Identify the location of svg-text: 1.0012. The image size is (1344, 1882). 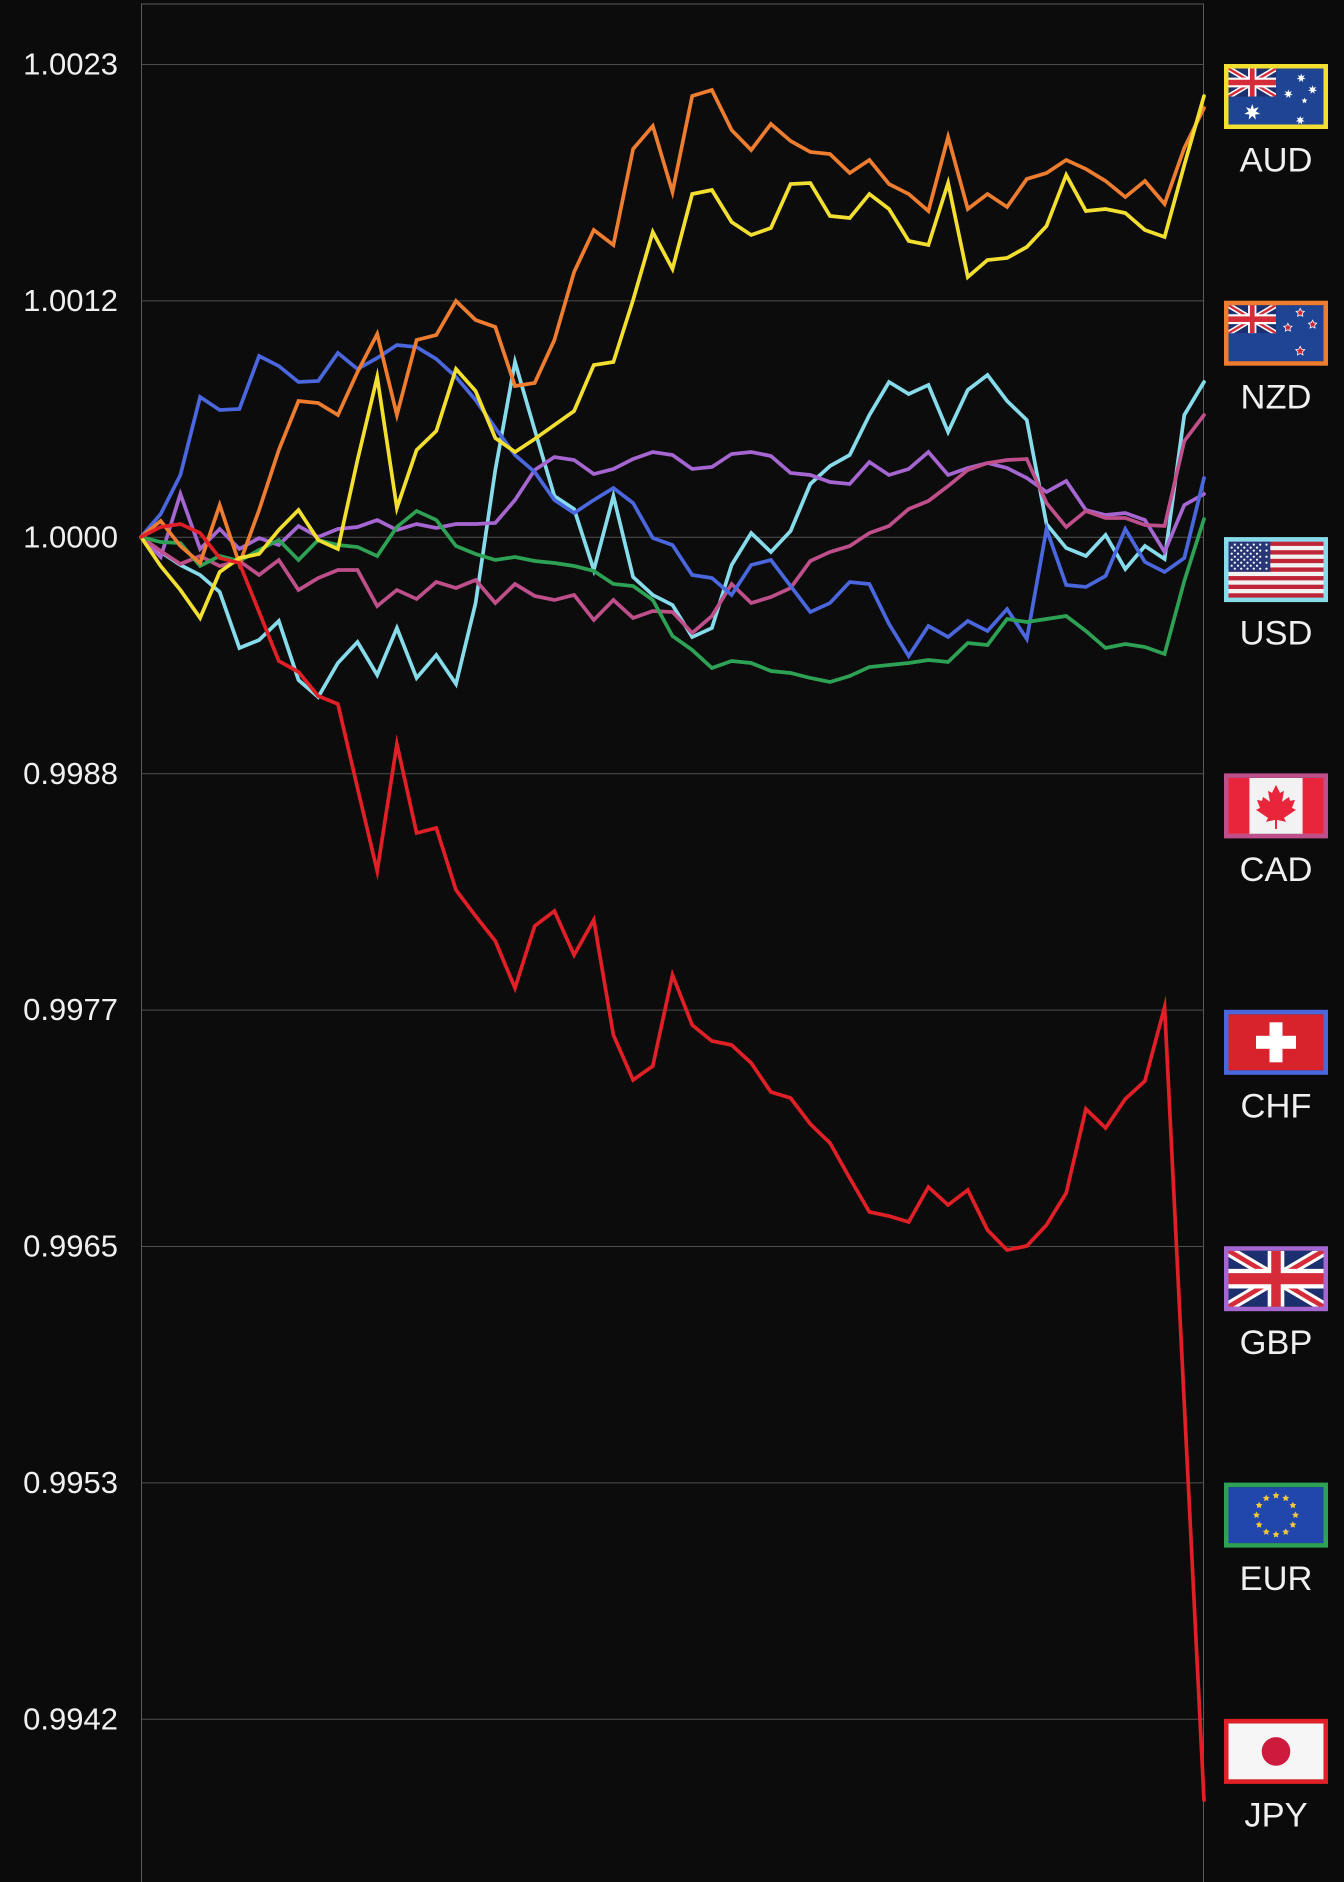
(70, 300).